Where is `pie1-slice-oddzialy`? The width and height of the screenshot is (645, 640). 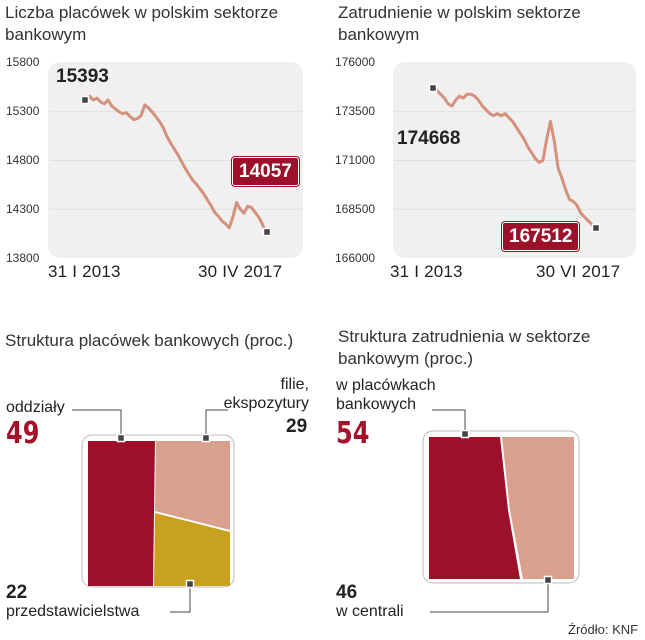
pie1-slice-oddzialy is located at coordinates (121, 513).